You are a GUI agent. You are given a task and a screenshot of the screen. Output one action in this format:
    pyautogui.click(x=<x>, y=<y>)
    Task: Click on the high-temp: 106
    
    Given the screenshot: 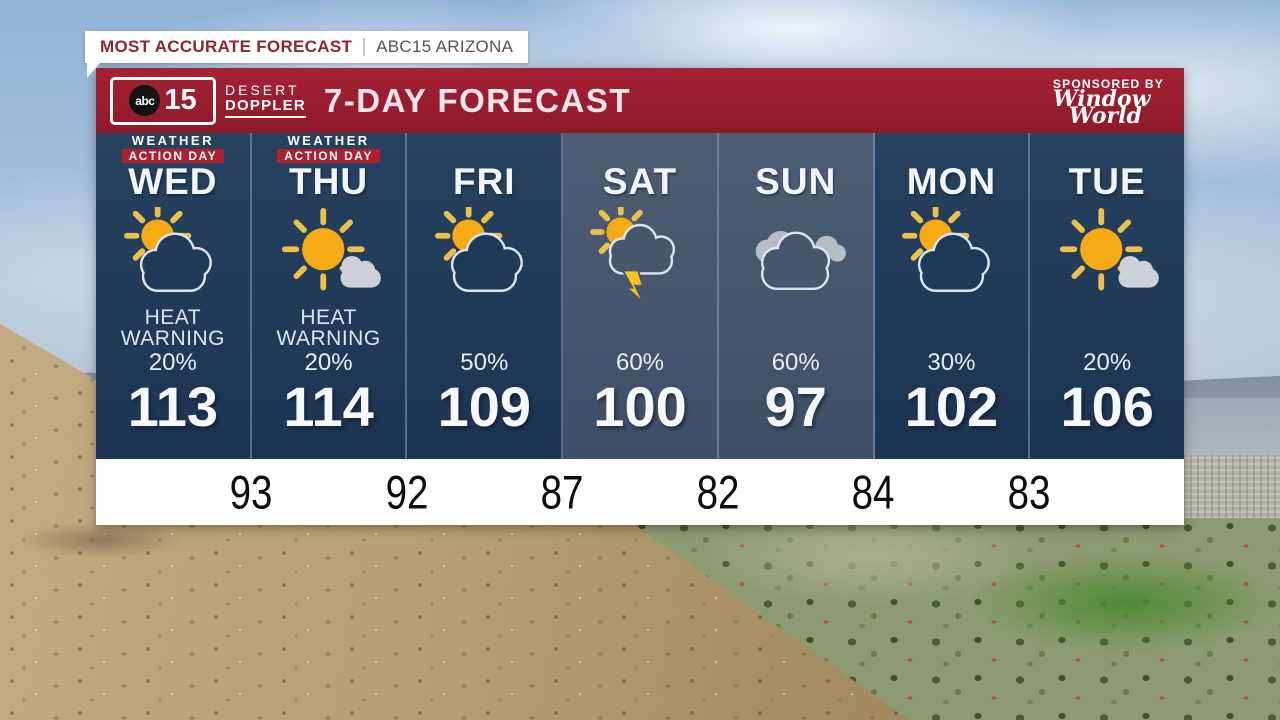 What is the action you would take?
    pyautogui.click(x=1107, y=406)
    